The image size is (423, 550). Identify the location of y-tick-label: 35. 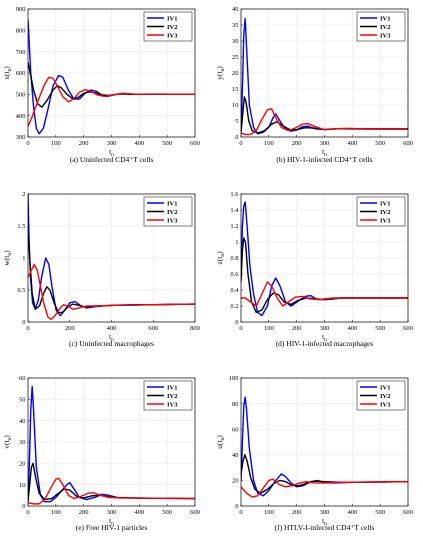
(235, 25).